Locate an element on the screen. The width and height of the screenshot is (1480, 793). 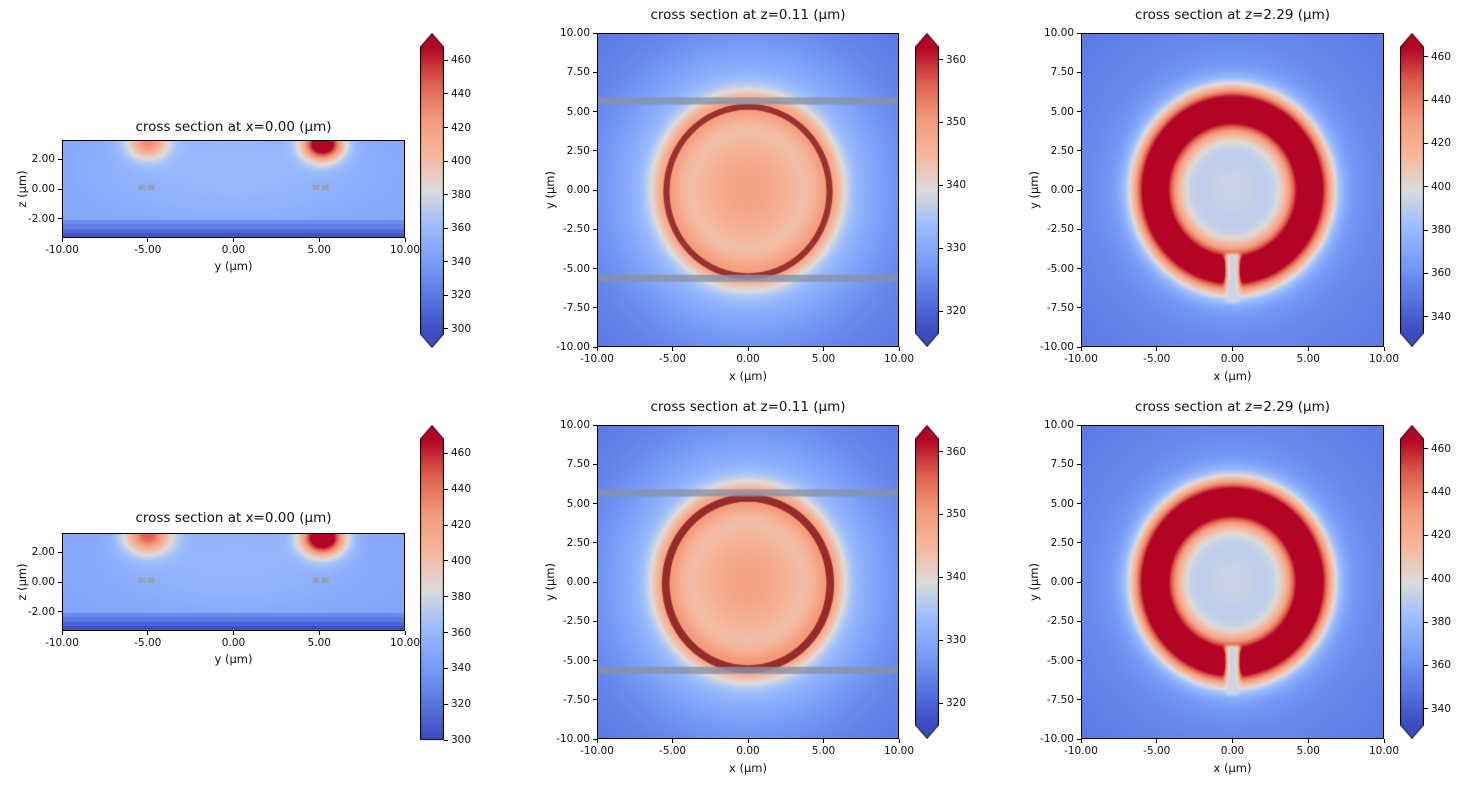
colorbar-tick-label: 330 is located at coordinates (956, 640).